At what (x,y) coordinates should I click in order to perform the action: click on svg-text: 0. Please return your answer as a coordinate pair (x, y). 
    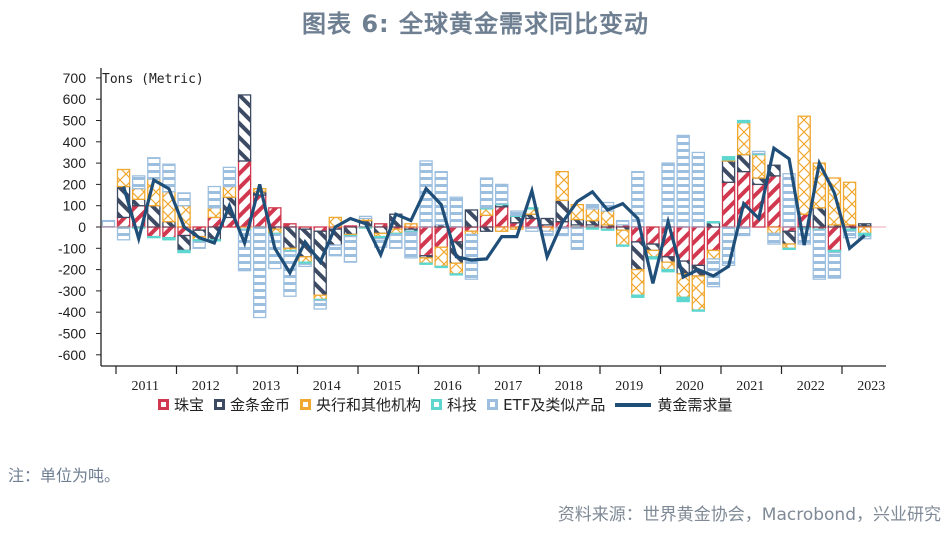
    Looking at the image, I should click on (82, 227).